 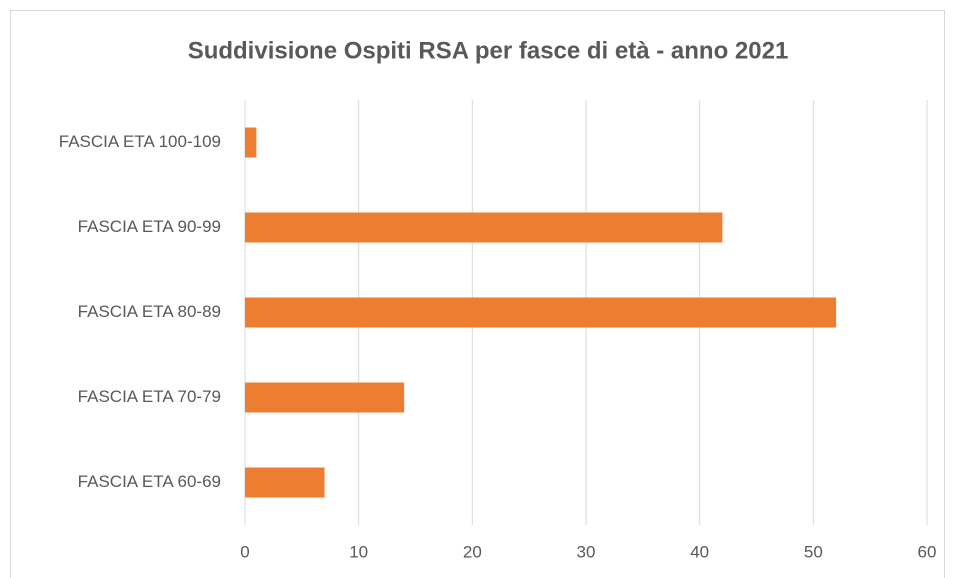 What do you see at coordinates (358, 551) in the screenshot?
I see `x-tick-label: 10` at bounding box center [358, 551].